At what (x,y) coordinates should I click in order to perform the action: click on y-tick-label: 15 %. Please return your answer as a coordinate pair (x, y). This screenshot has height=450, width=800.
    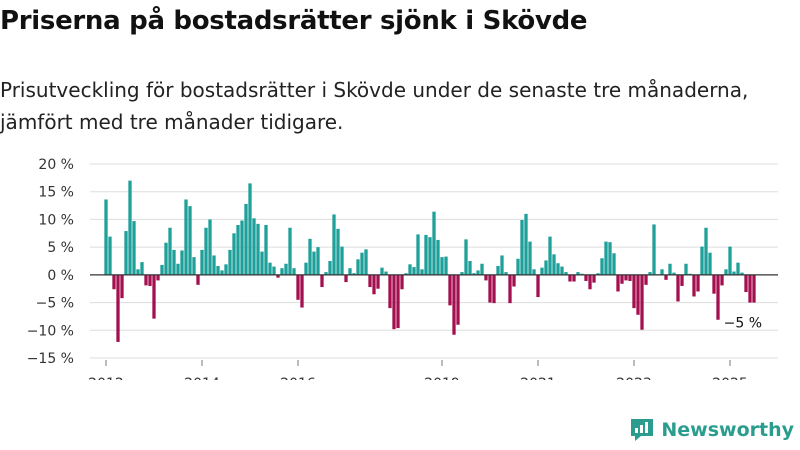
    Looking at the image, I should click on (56, 193).